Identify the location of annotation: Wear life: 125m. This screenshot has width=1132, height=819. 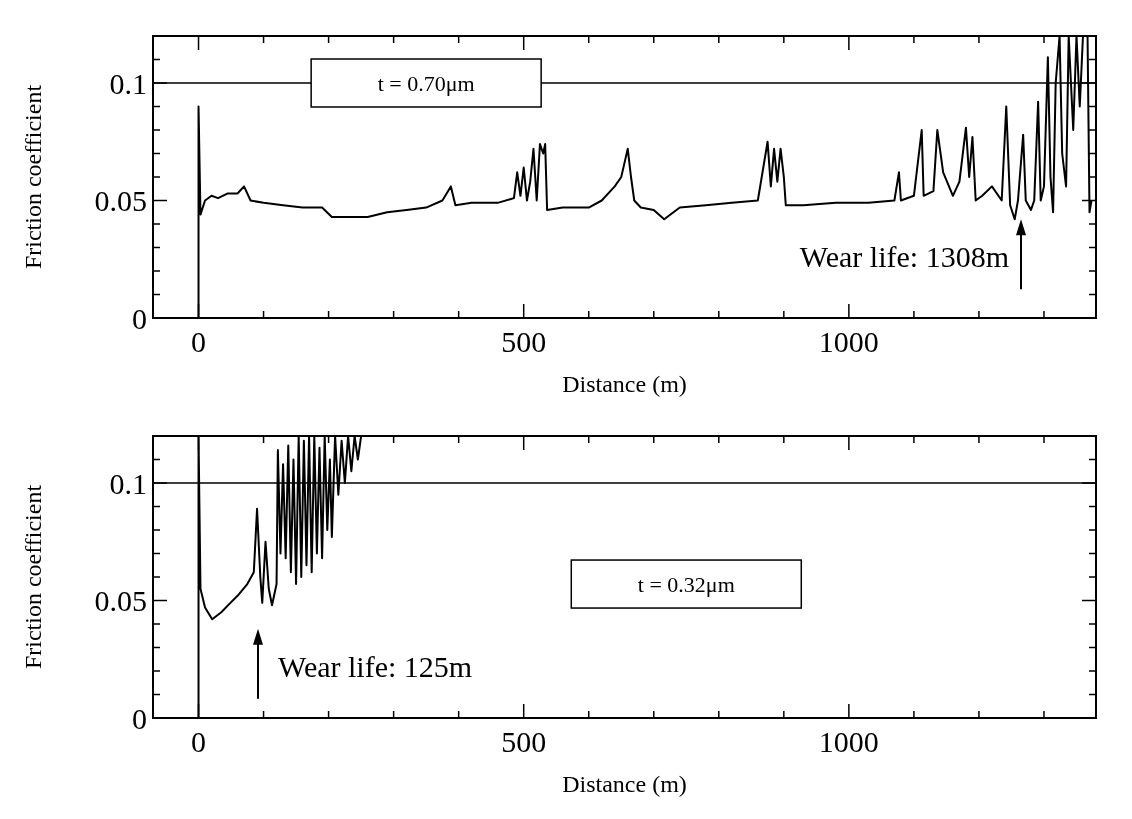
(375, 666).